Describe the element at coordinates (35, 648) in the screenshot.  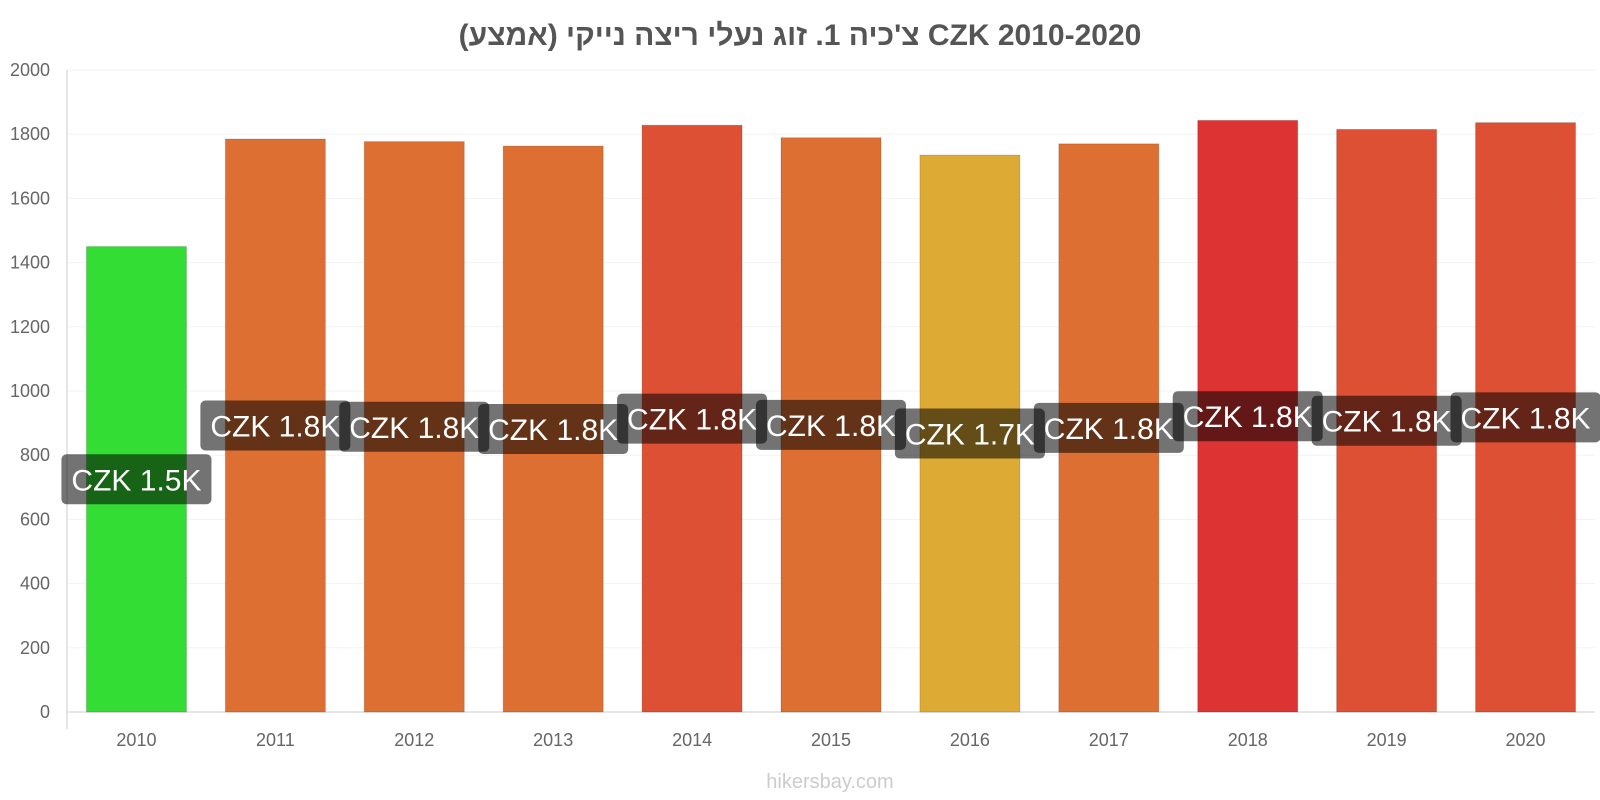
I see `y-tick-label: 200` at that location.